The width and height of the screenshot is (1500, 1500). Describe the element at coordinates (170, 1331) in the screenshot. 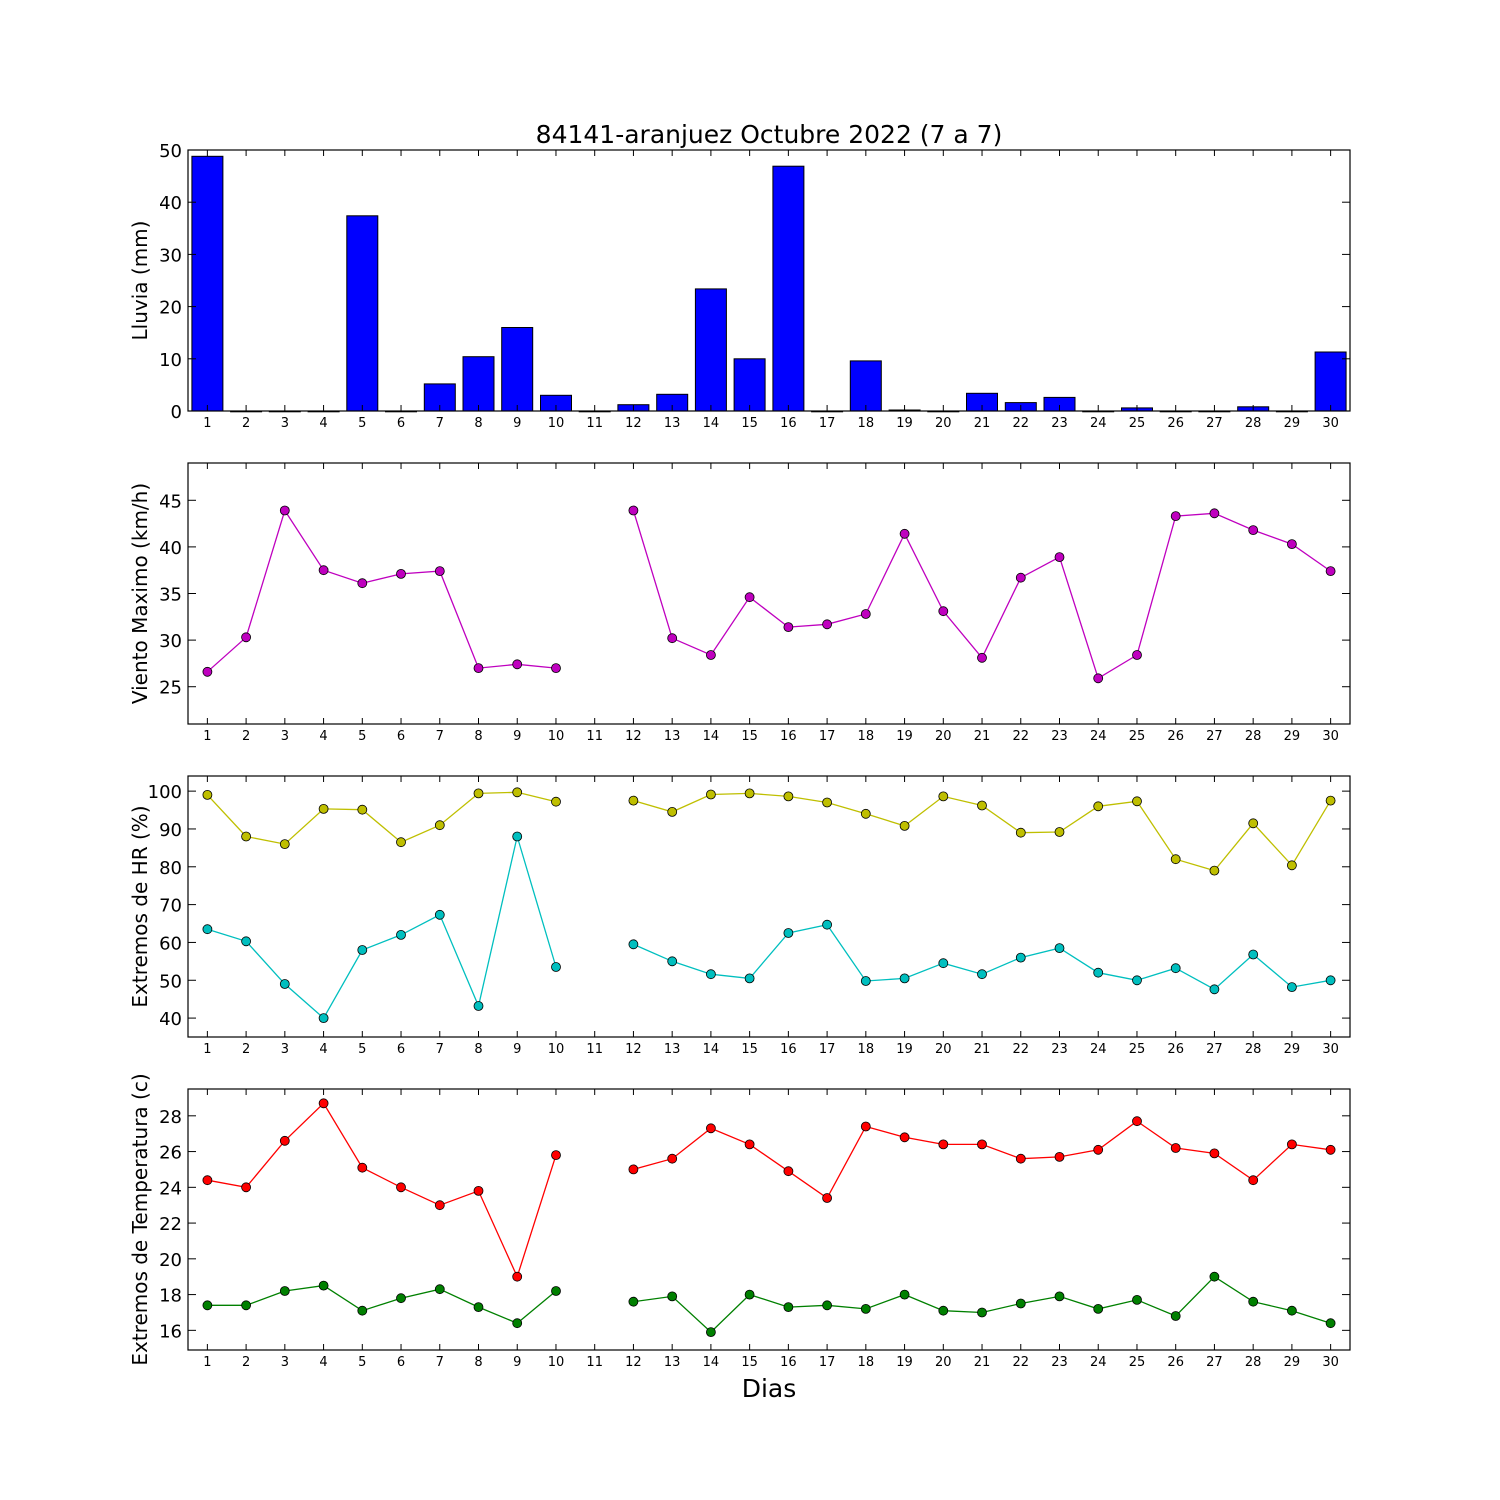

I see `y-tick-label: 16` at that location.